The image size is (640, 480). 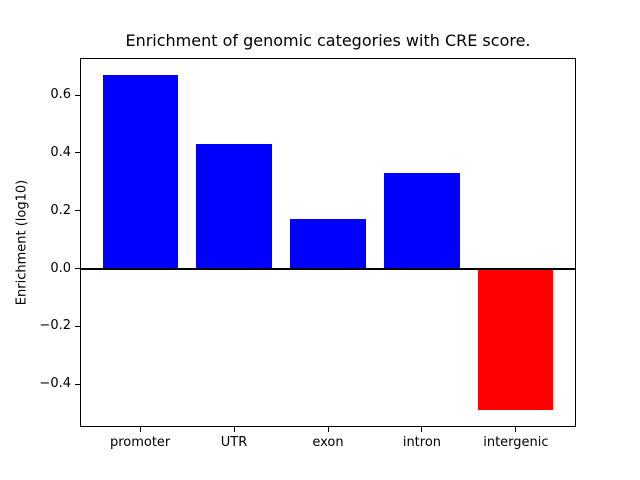 I want to click on x-tick-label: exon, so click(x=328, y=442).